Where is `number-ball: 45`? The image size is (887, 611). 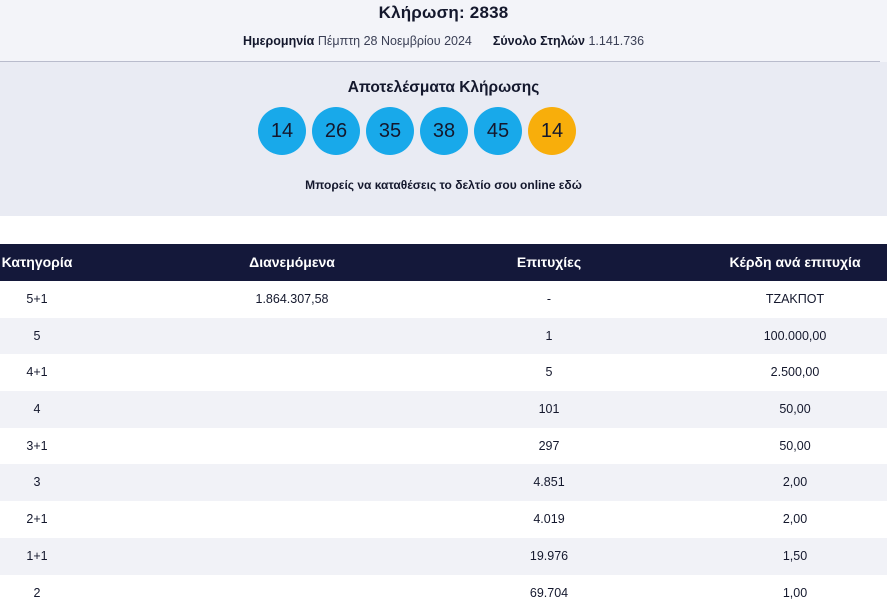 number-ball: 45 is located at coordinates (498, 131).